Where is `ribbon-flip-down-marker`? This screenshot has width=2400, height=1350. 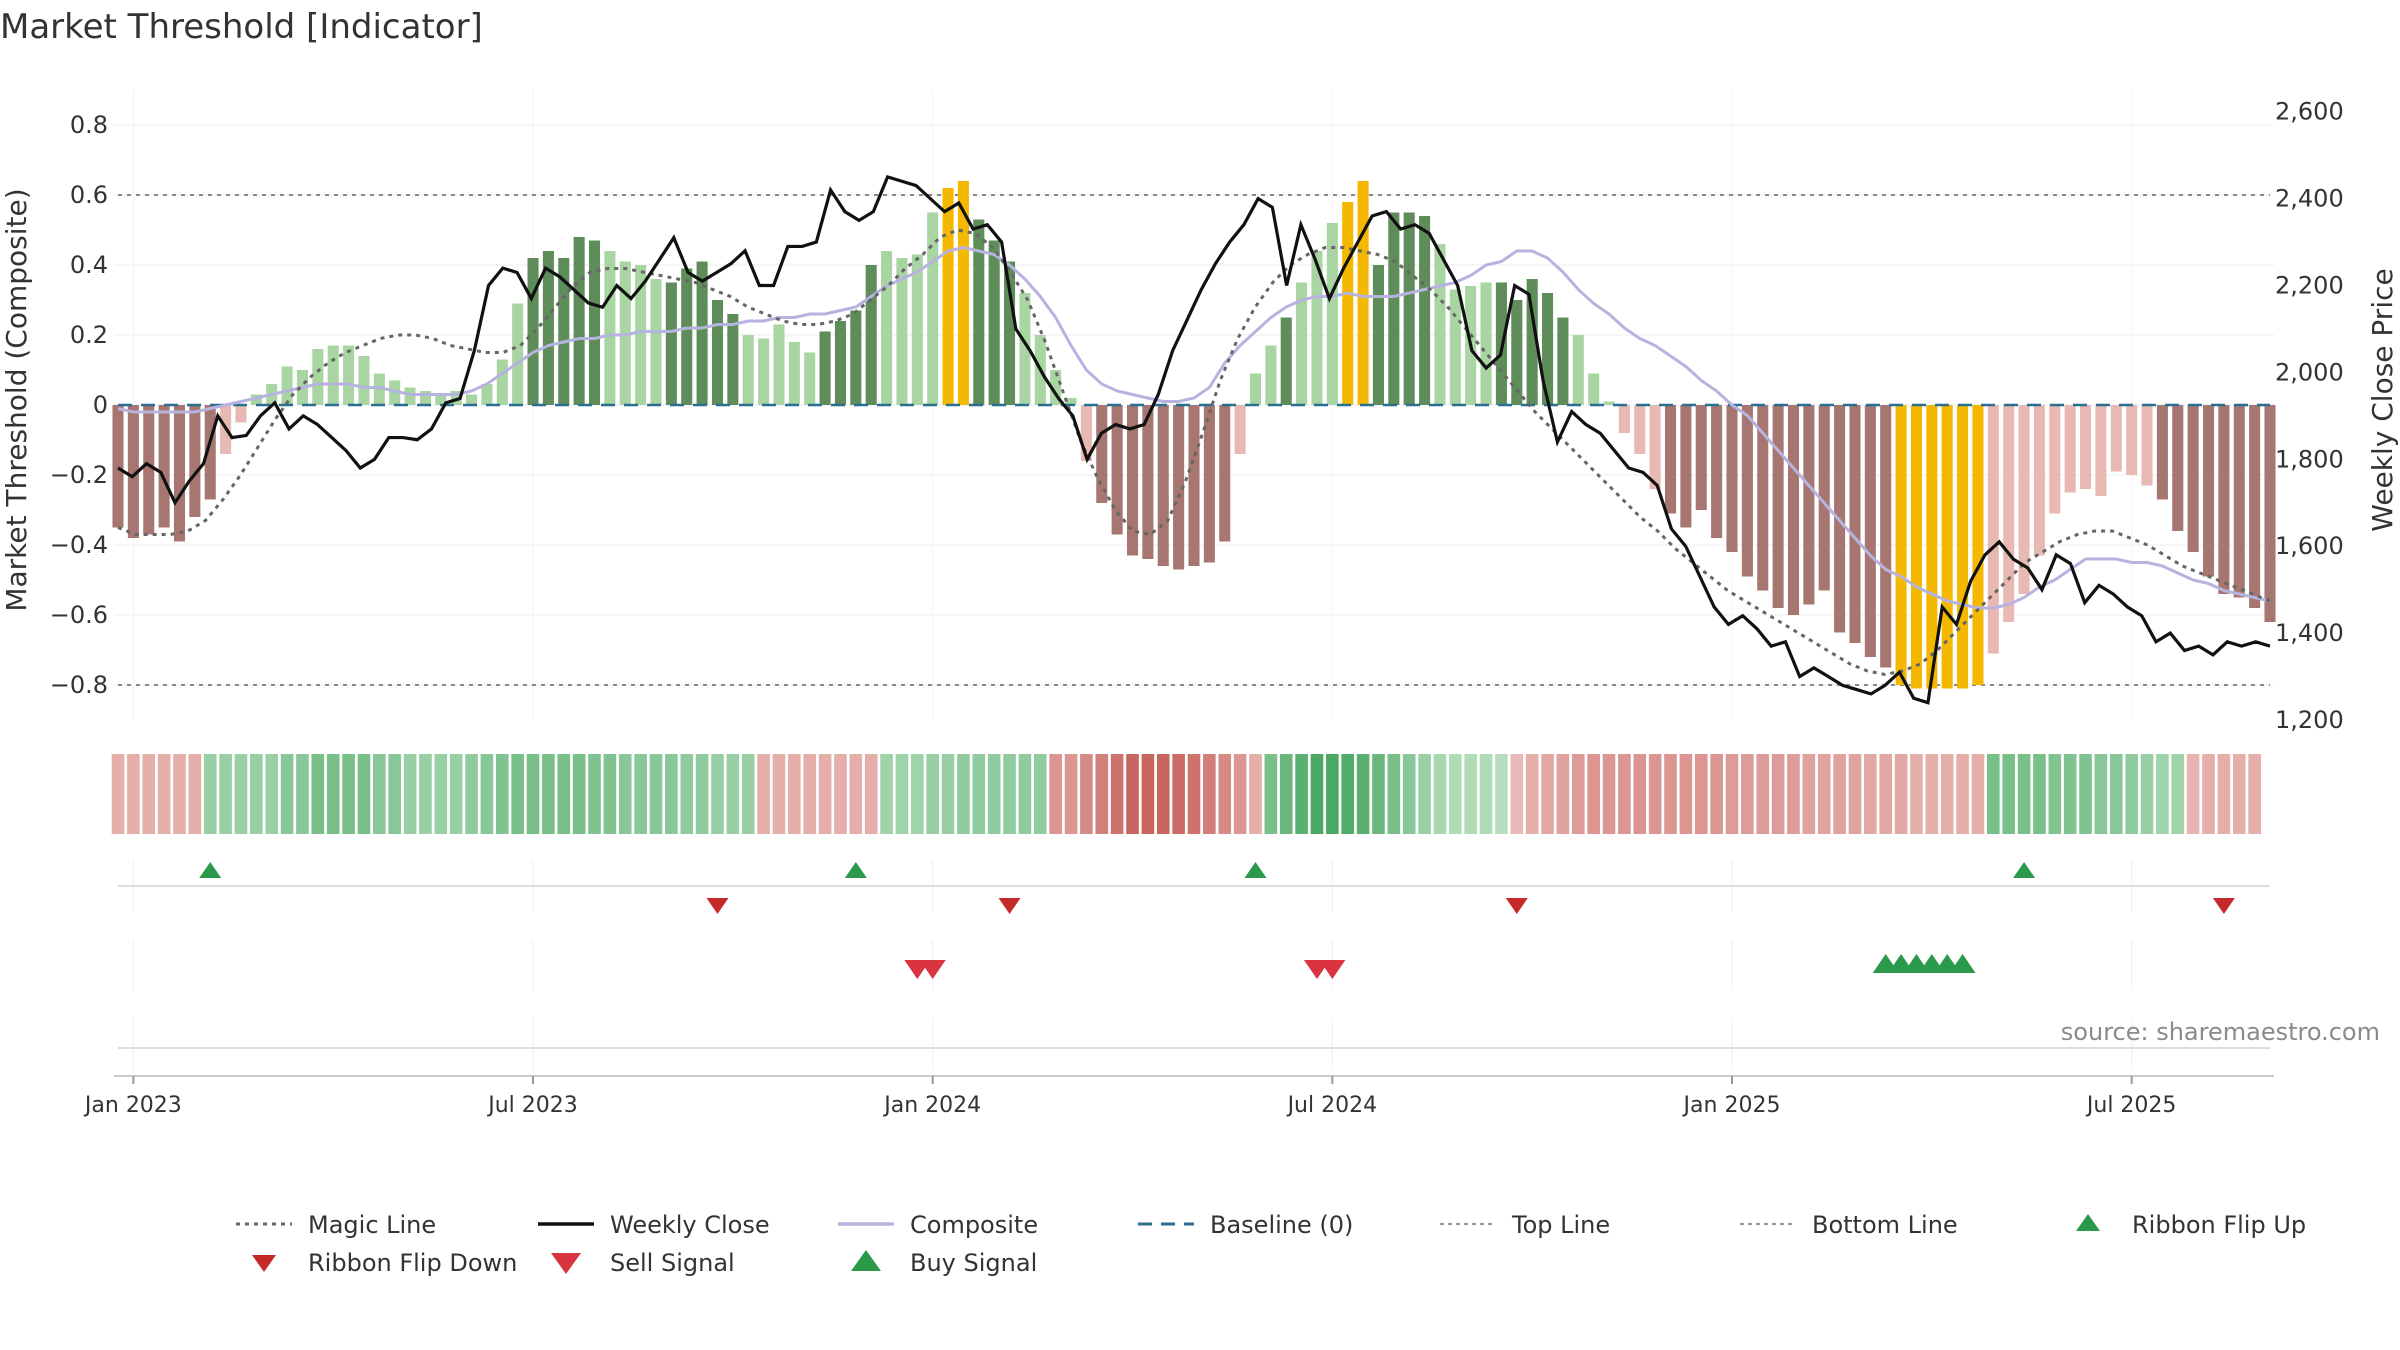 ribbon-flip-down-marker is located at coordinates (2223, 906).